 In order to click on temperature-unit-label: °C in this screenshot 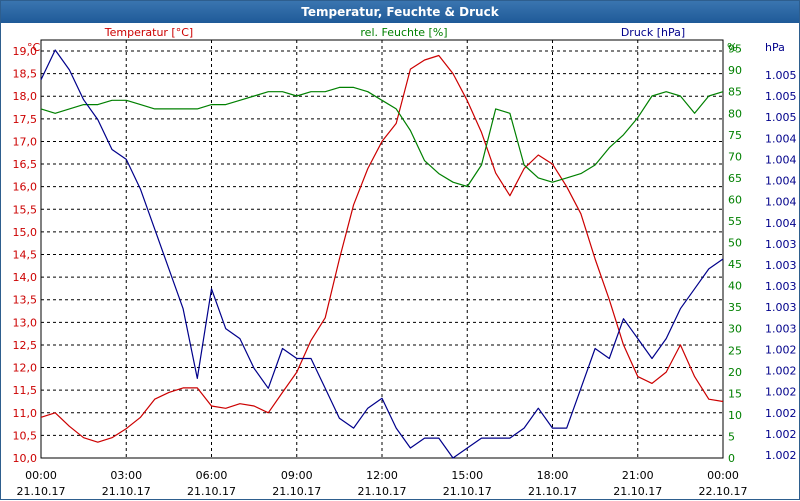, I will do `click(34, 47)`.